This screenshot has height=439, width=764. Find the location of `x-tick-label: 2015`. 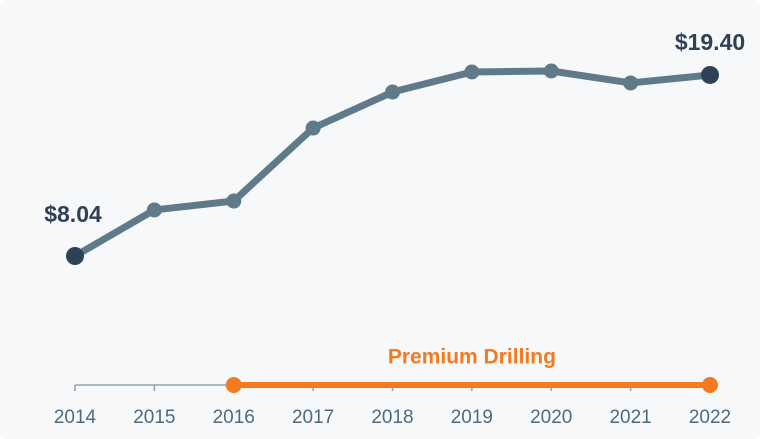

x-tick-label: 2015 is located at coordinates (154, 417).